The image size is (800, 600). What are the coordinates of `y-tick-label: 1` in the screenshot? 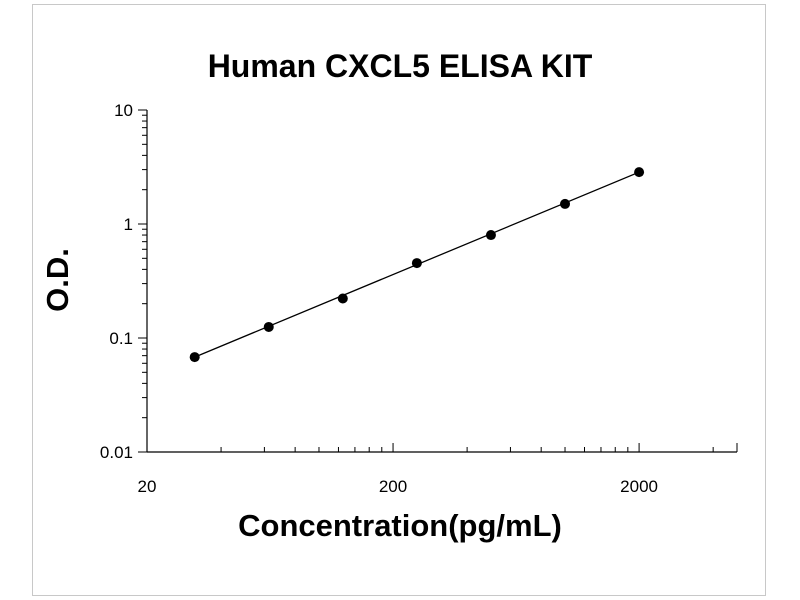 It's located at (128, 224).